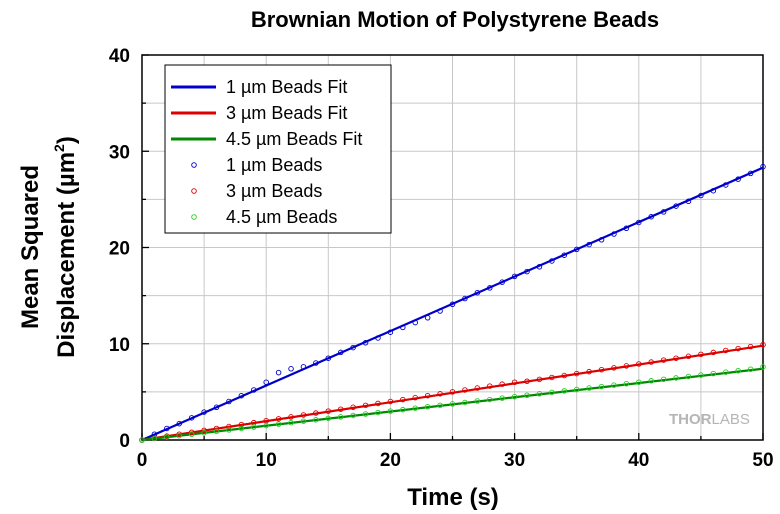 This screenshot has height=514, width=780. I want to click on legend-swatch-1-um-beads, so click(194, 165).